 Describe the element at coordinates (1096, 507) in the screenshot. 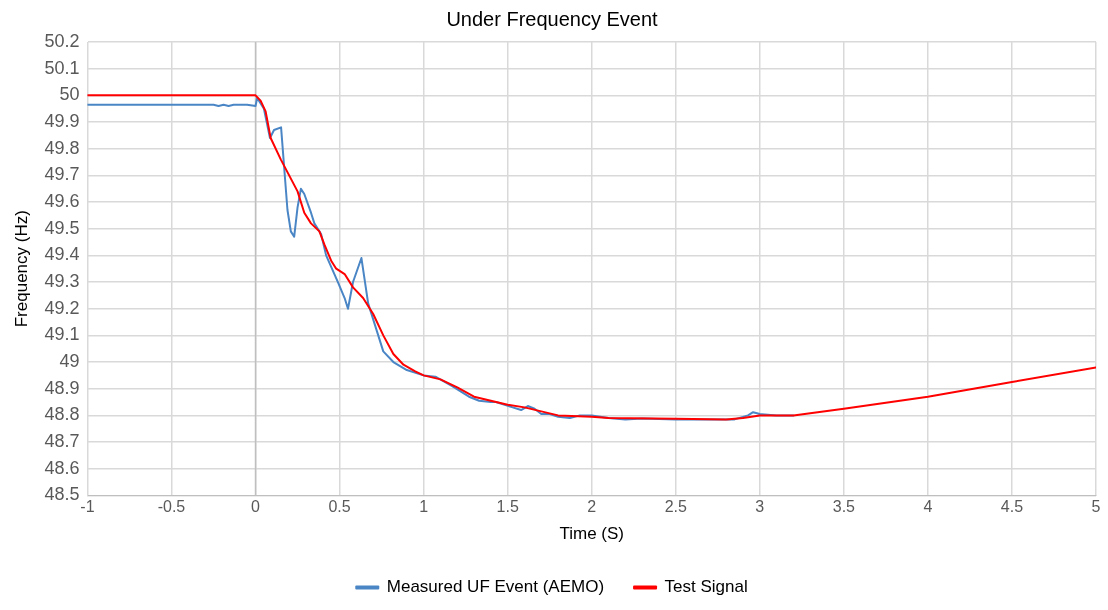

I see `x-tick-label: 5` at that location.